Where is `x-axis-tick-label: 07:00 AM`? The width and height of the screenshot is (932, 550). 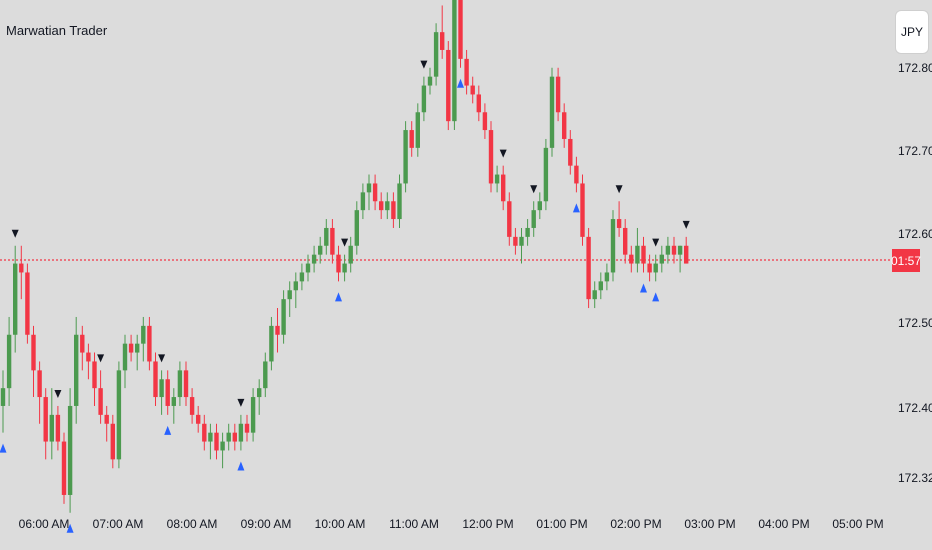
x-axis-tick-label: 07:00 AM is located at coordinates (118, 524).